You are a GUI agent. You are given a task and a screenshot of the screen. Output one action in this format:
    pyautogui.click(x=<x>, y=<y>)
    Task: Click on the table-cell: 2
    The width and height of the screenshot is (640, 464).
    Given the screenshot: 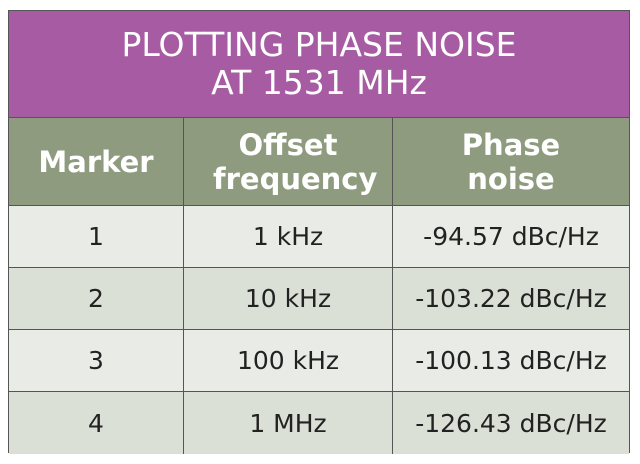 What is the action you would take?
    pyautogui.click(x=96, y=298)
    